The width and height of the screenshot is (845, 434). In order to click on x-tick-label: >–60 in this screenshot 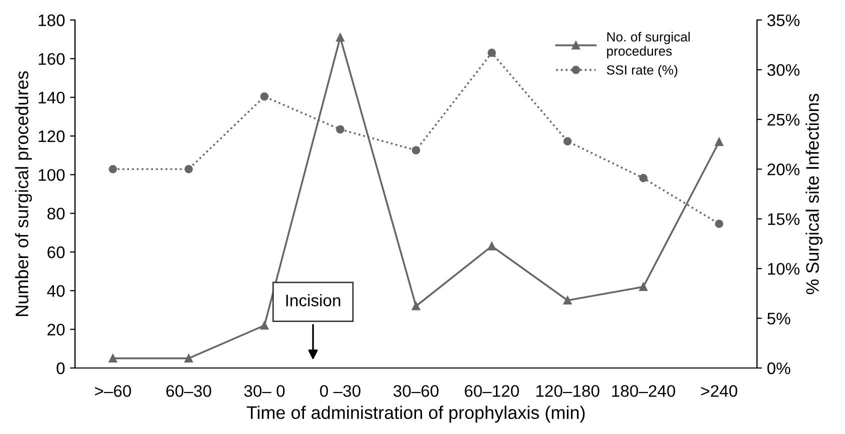, I will do `click(113, 391)`.